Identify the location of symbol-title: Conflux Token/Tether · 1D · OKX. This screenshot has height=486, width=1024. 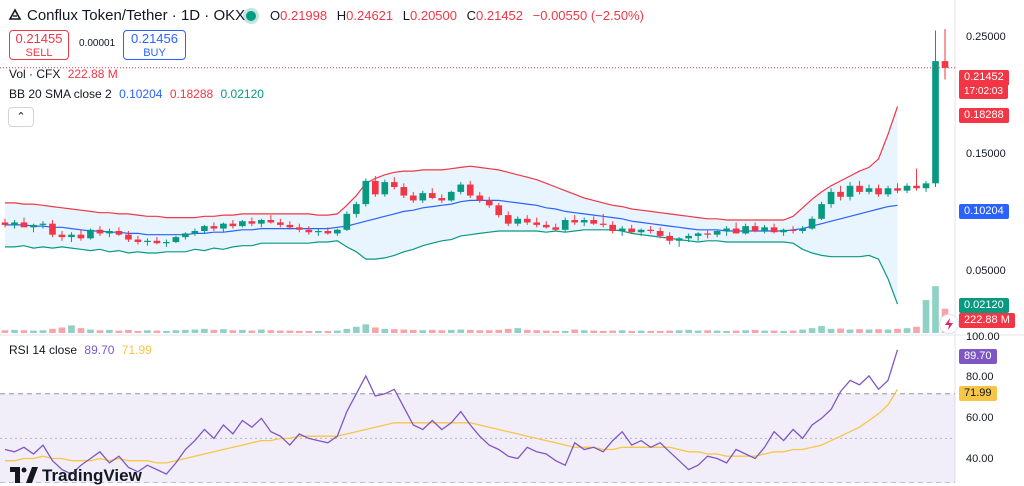
(136, 15).